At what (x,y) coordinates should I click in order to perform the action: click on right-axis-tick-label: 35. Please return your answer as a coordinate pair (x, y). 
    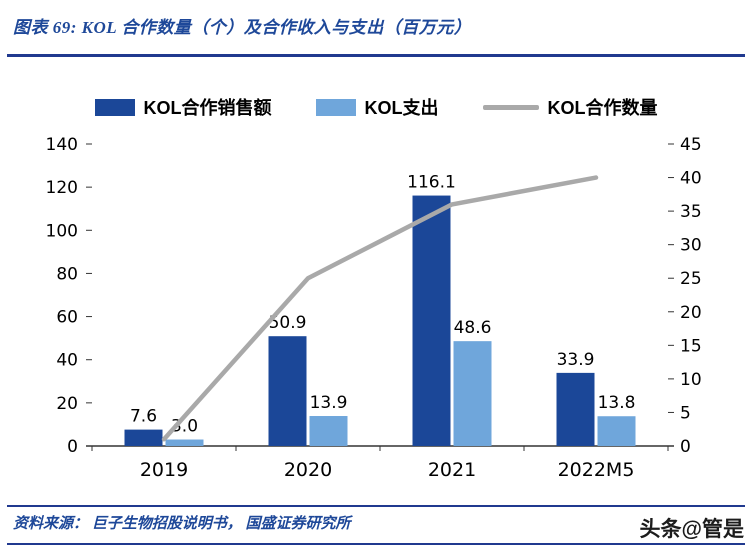
    Looking at the image, I should click on (691, 212).